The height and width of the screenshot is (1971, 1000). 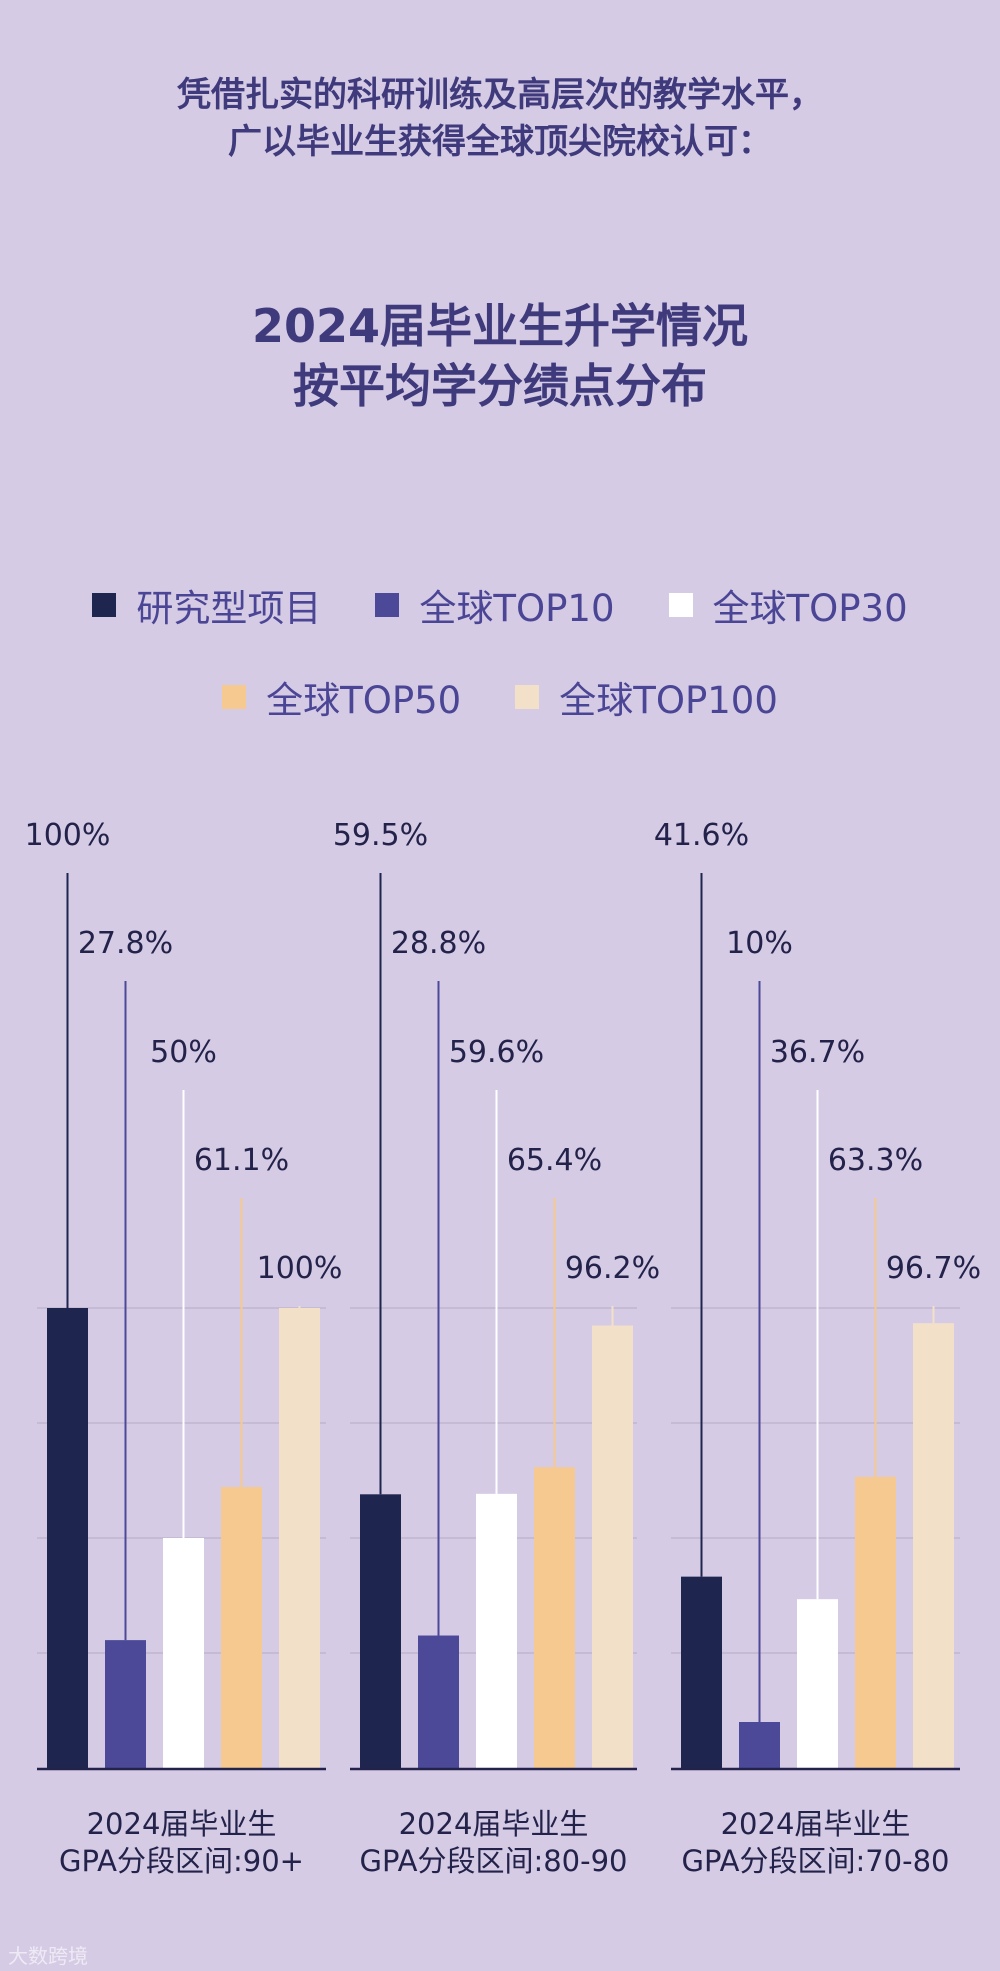 I want to click on intro-line-1: 凭借扎实的科研训练及高层次的教学水平，, so click(x=500, y=95).